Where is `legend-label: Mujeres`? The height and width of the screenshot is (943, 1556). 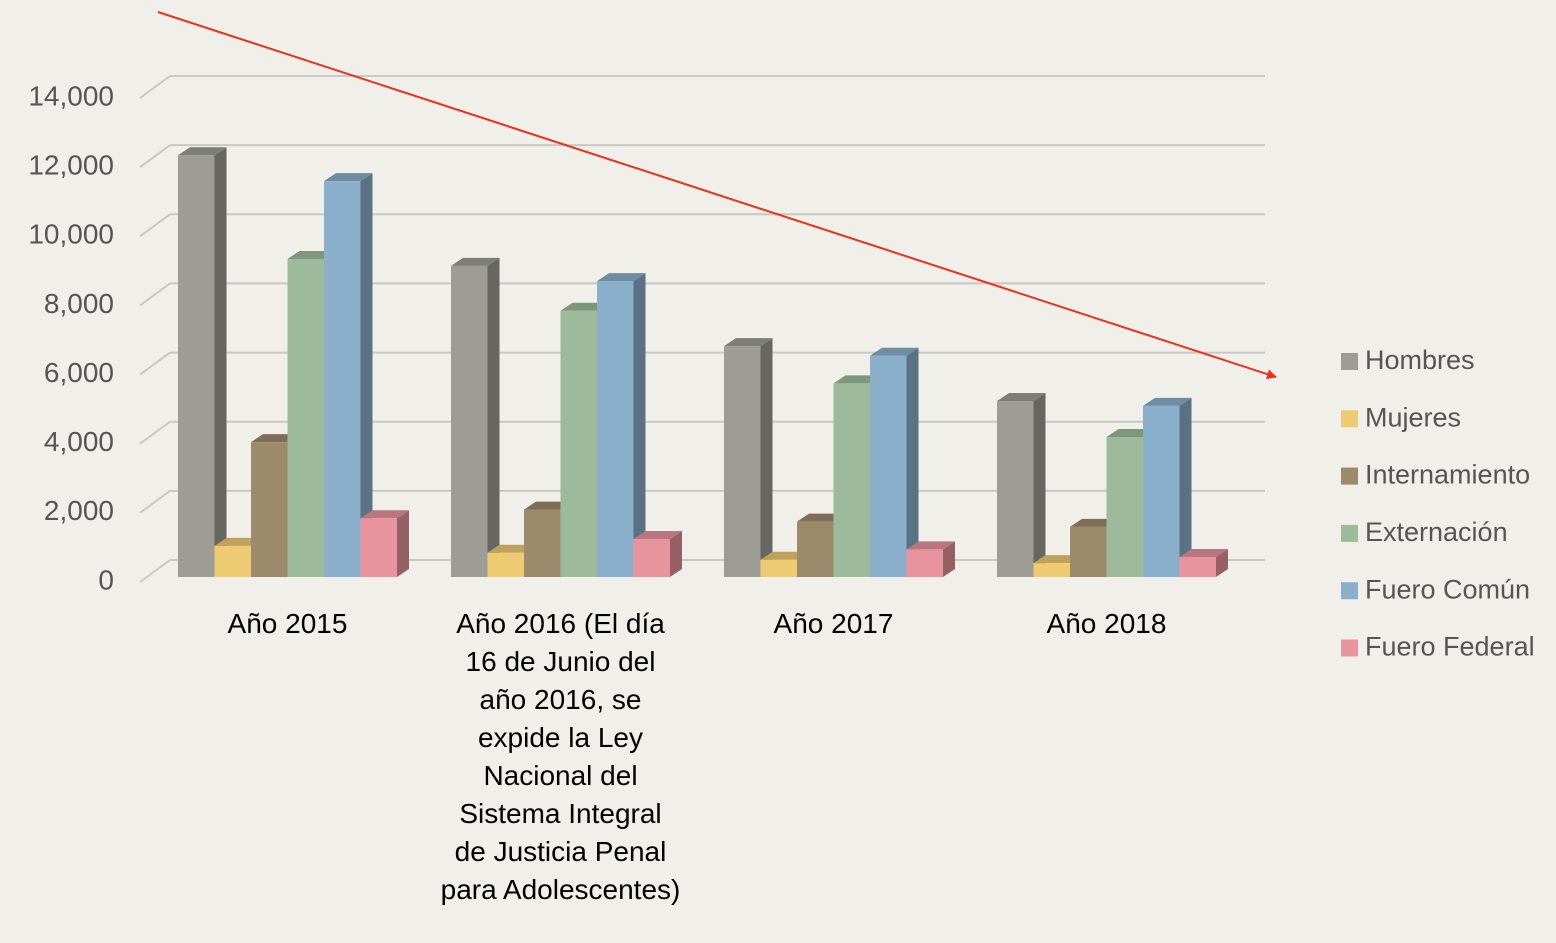 legend-label: Mujeres is located at coordinates (1413, 417).